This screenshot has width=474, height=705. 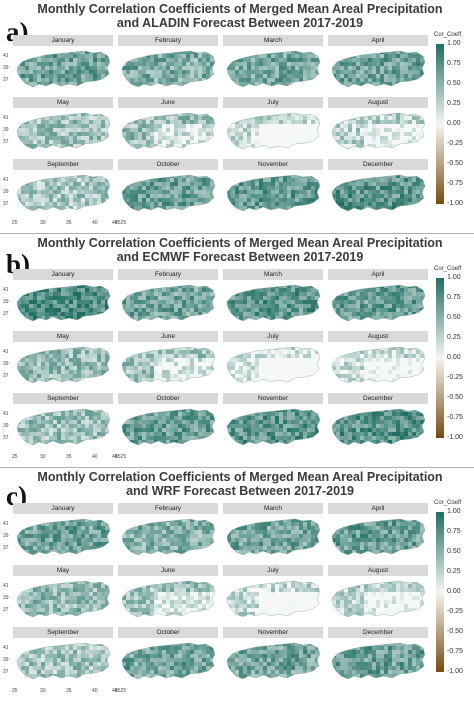 What do you see at coordinates (121, 691) in the screenshot?
I see `x-tick-label: 4525` at bounding box center [121, 691].